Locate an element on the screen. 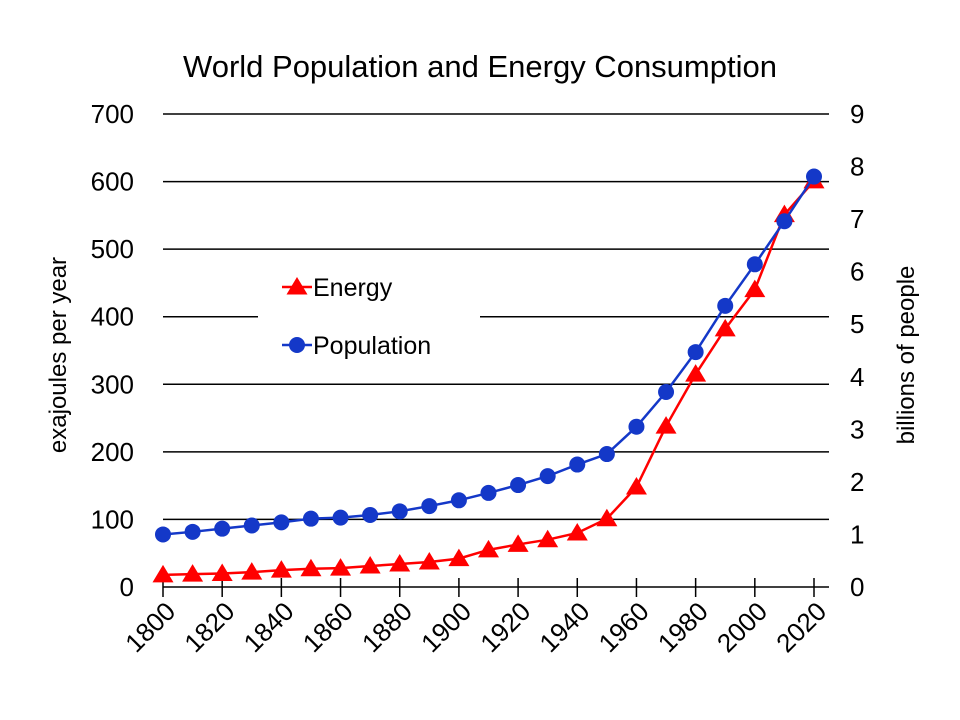 The height and width of the screenshot is (720, 960). legend-item-population: Population is located at coordinates (356, 346).